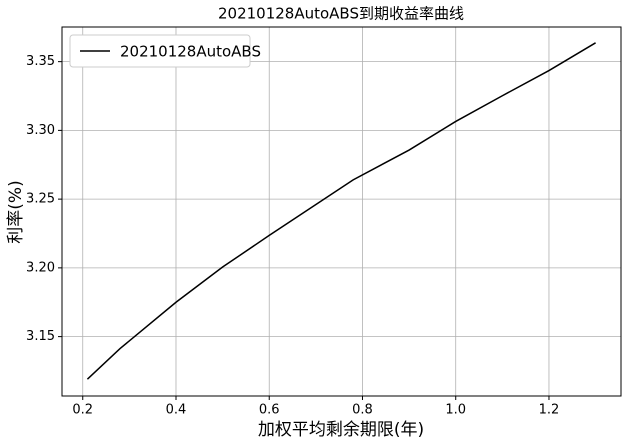  I want to click on x-tick-label: 0.4, so click(176, 410).